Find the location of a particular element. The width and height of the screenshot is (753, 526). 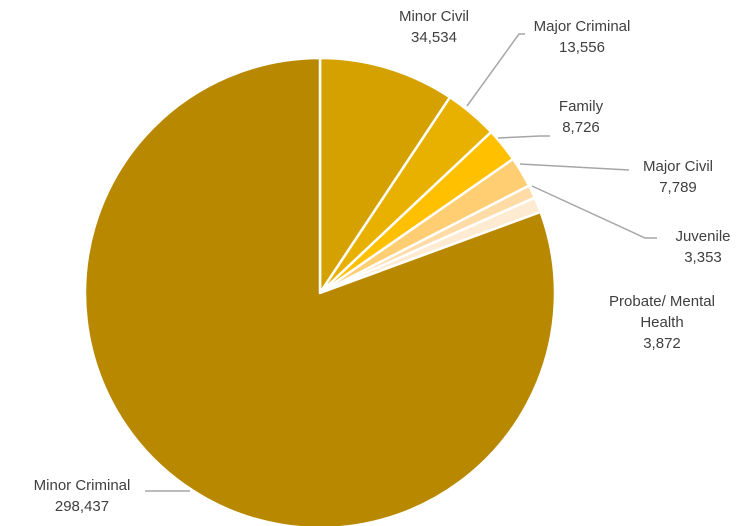

data-label-probate-mental-health: Probate/ Mental Health 3,872 is located at coordinates (662, 322).